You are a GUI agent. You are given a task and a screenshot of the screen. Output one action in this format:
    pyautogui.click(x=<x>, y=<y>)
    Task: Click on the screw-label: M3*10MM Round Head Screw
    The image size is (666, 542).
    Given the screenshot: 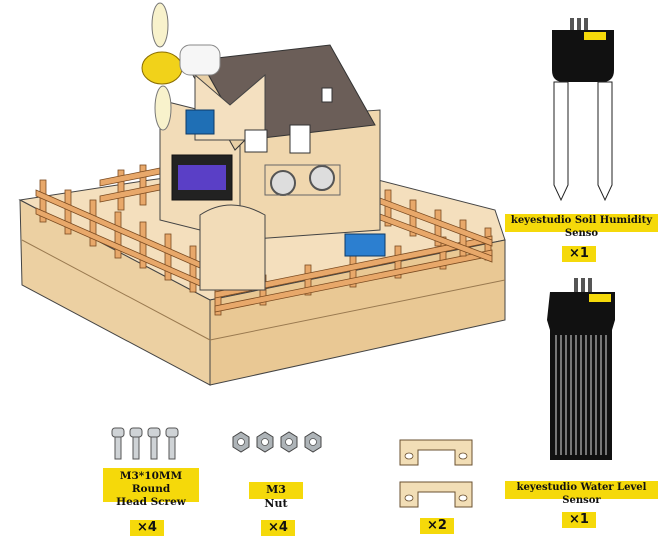 What is the action you would take?
    pyautogui.click(x=151, y=488)
    